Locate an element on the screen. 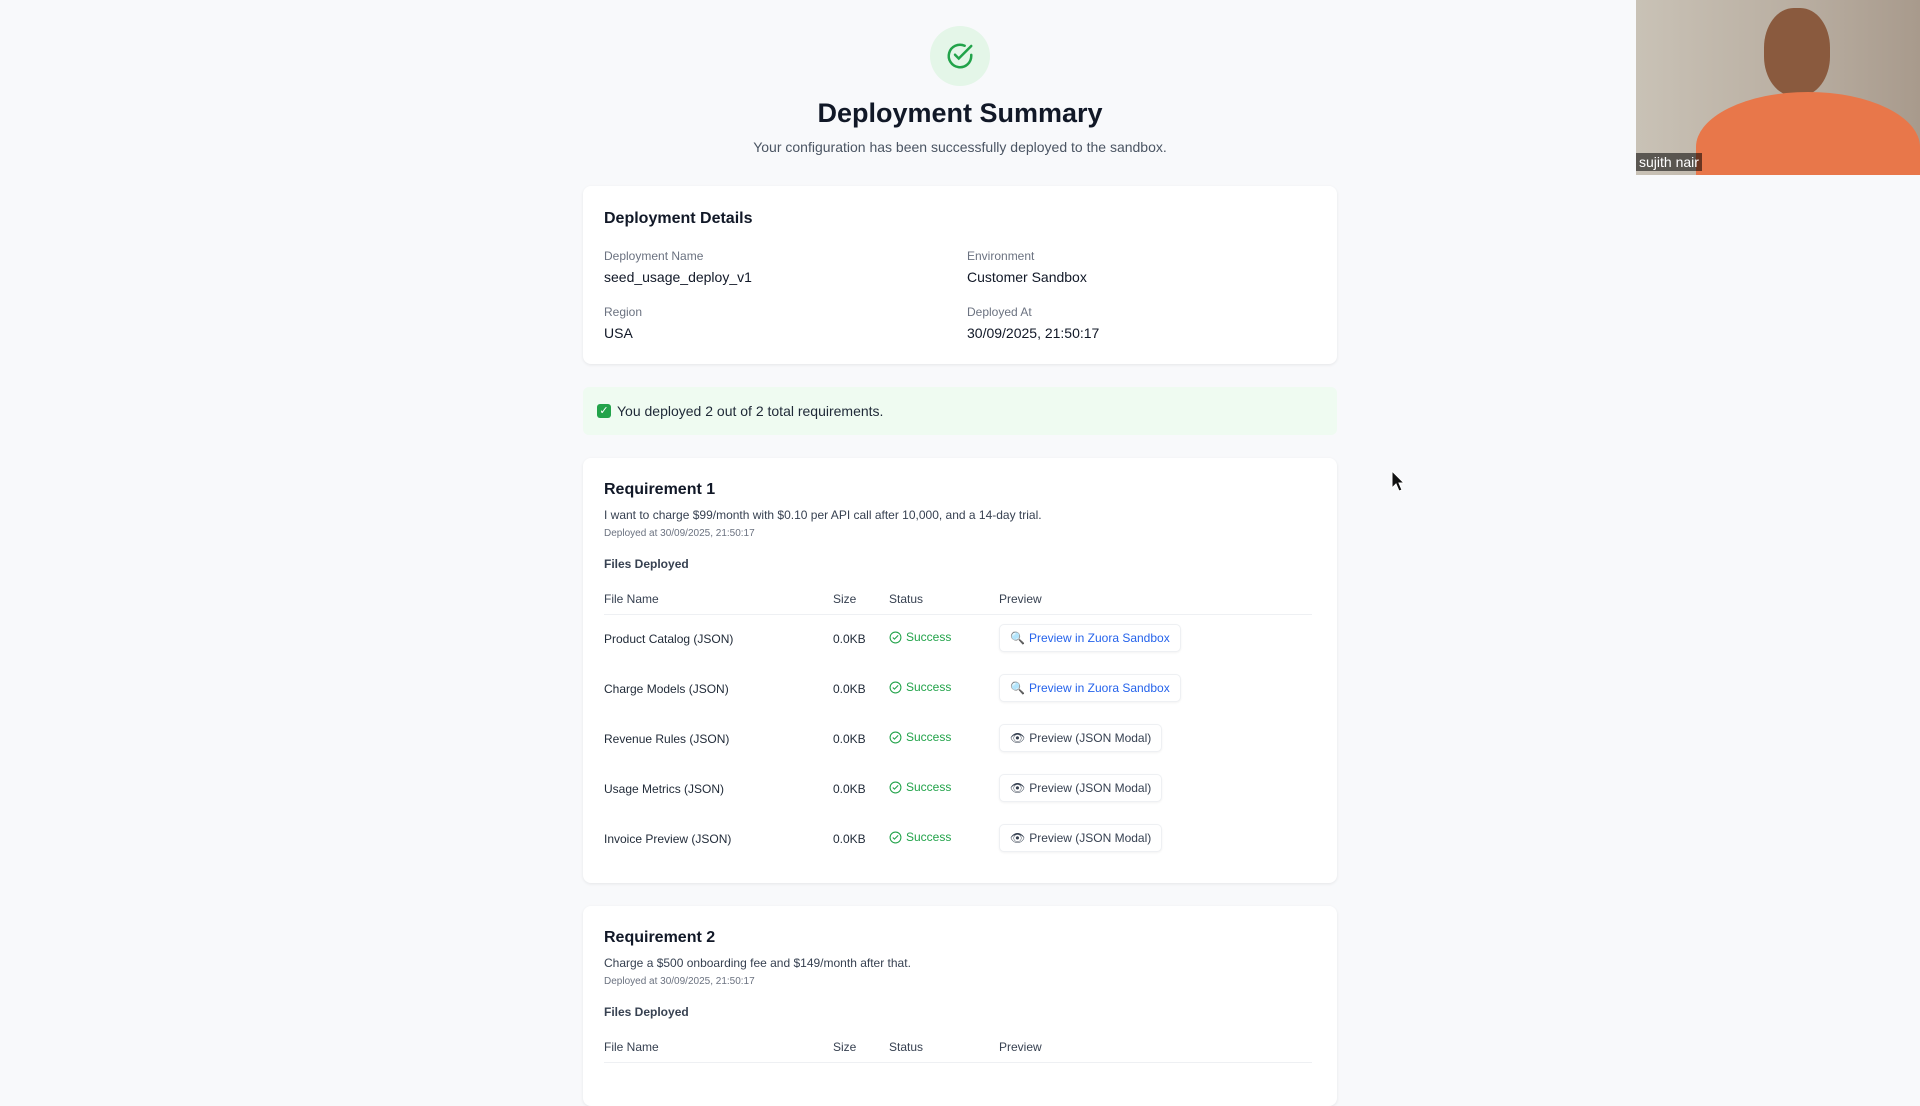 The height and width of the screenshot is (1106, 1920). field-label: Environment is located at coordinates (1001, 256).